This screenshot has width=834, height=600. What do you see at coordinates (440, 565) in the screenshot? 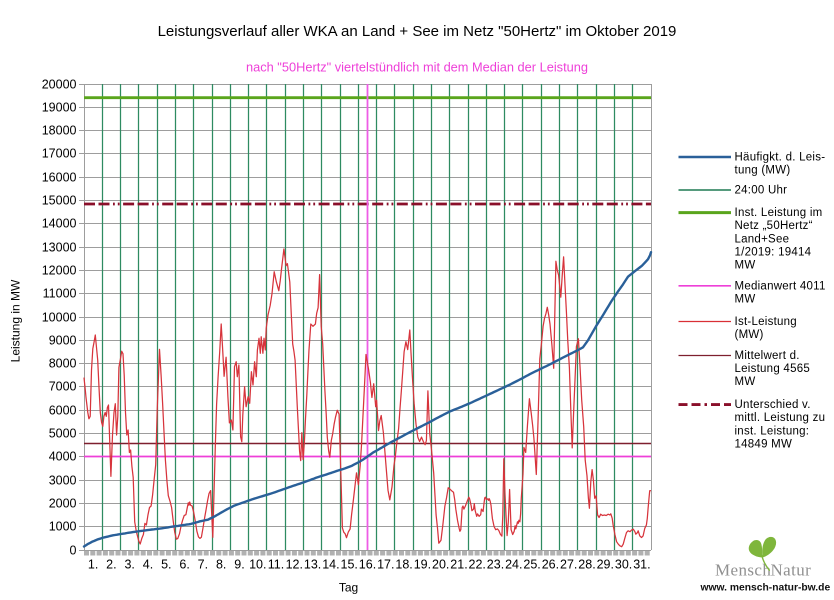
I see `svg-text: 20.` at bounding box center [440, 565].